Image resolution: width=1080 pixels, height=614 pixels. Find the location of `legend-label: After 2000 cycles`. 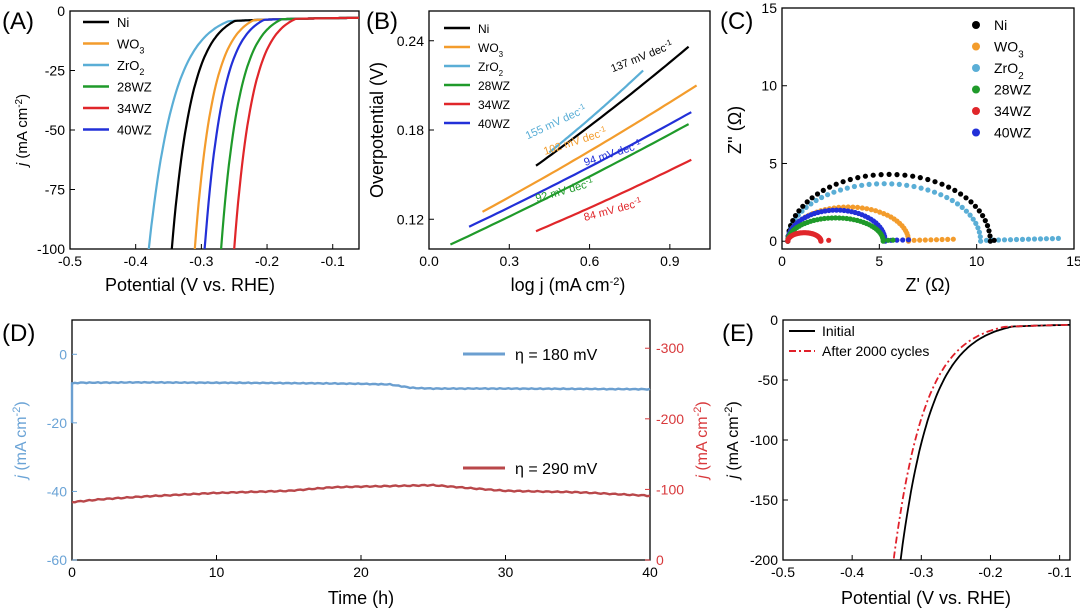

legend-label: After 2000 cycles is located at coordinates (875, 351).